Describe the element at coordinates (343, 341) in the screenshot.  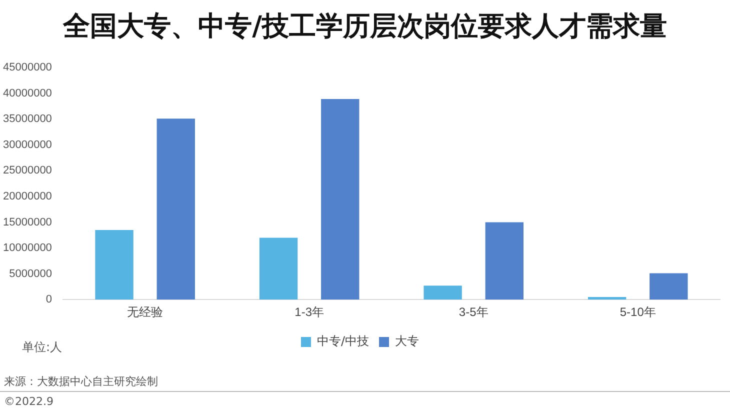
I see `legend-label: 中专/中技` at that location.